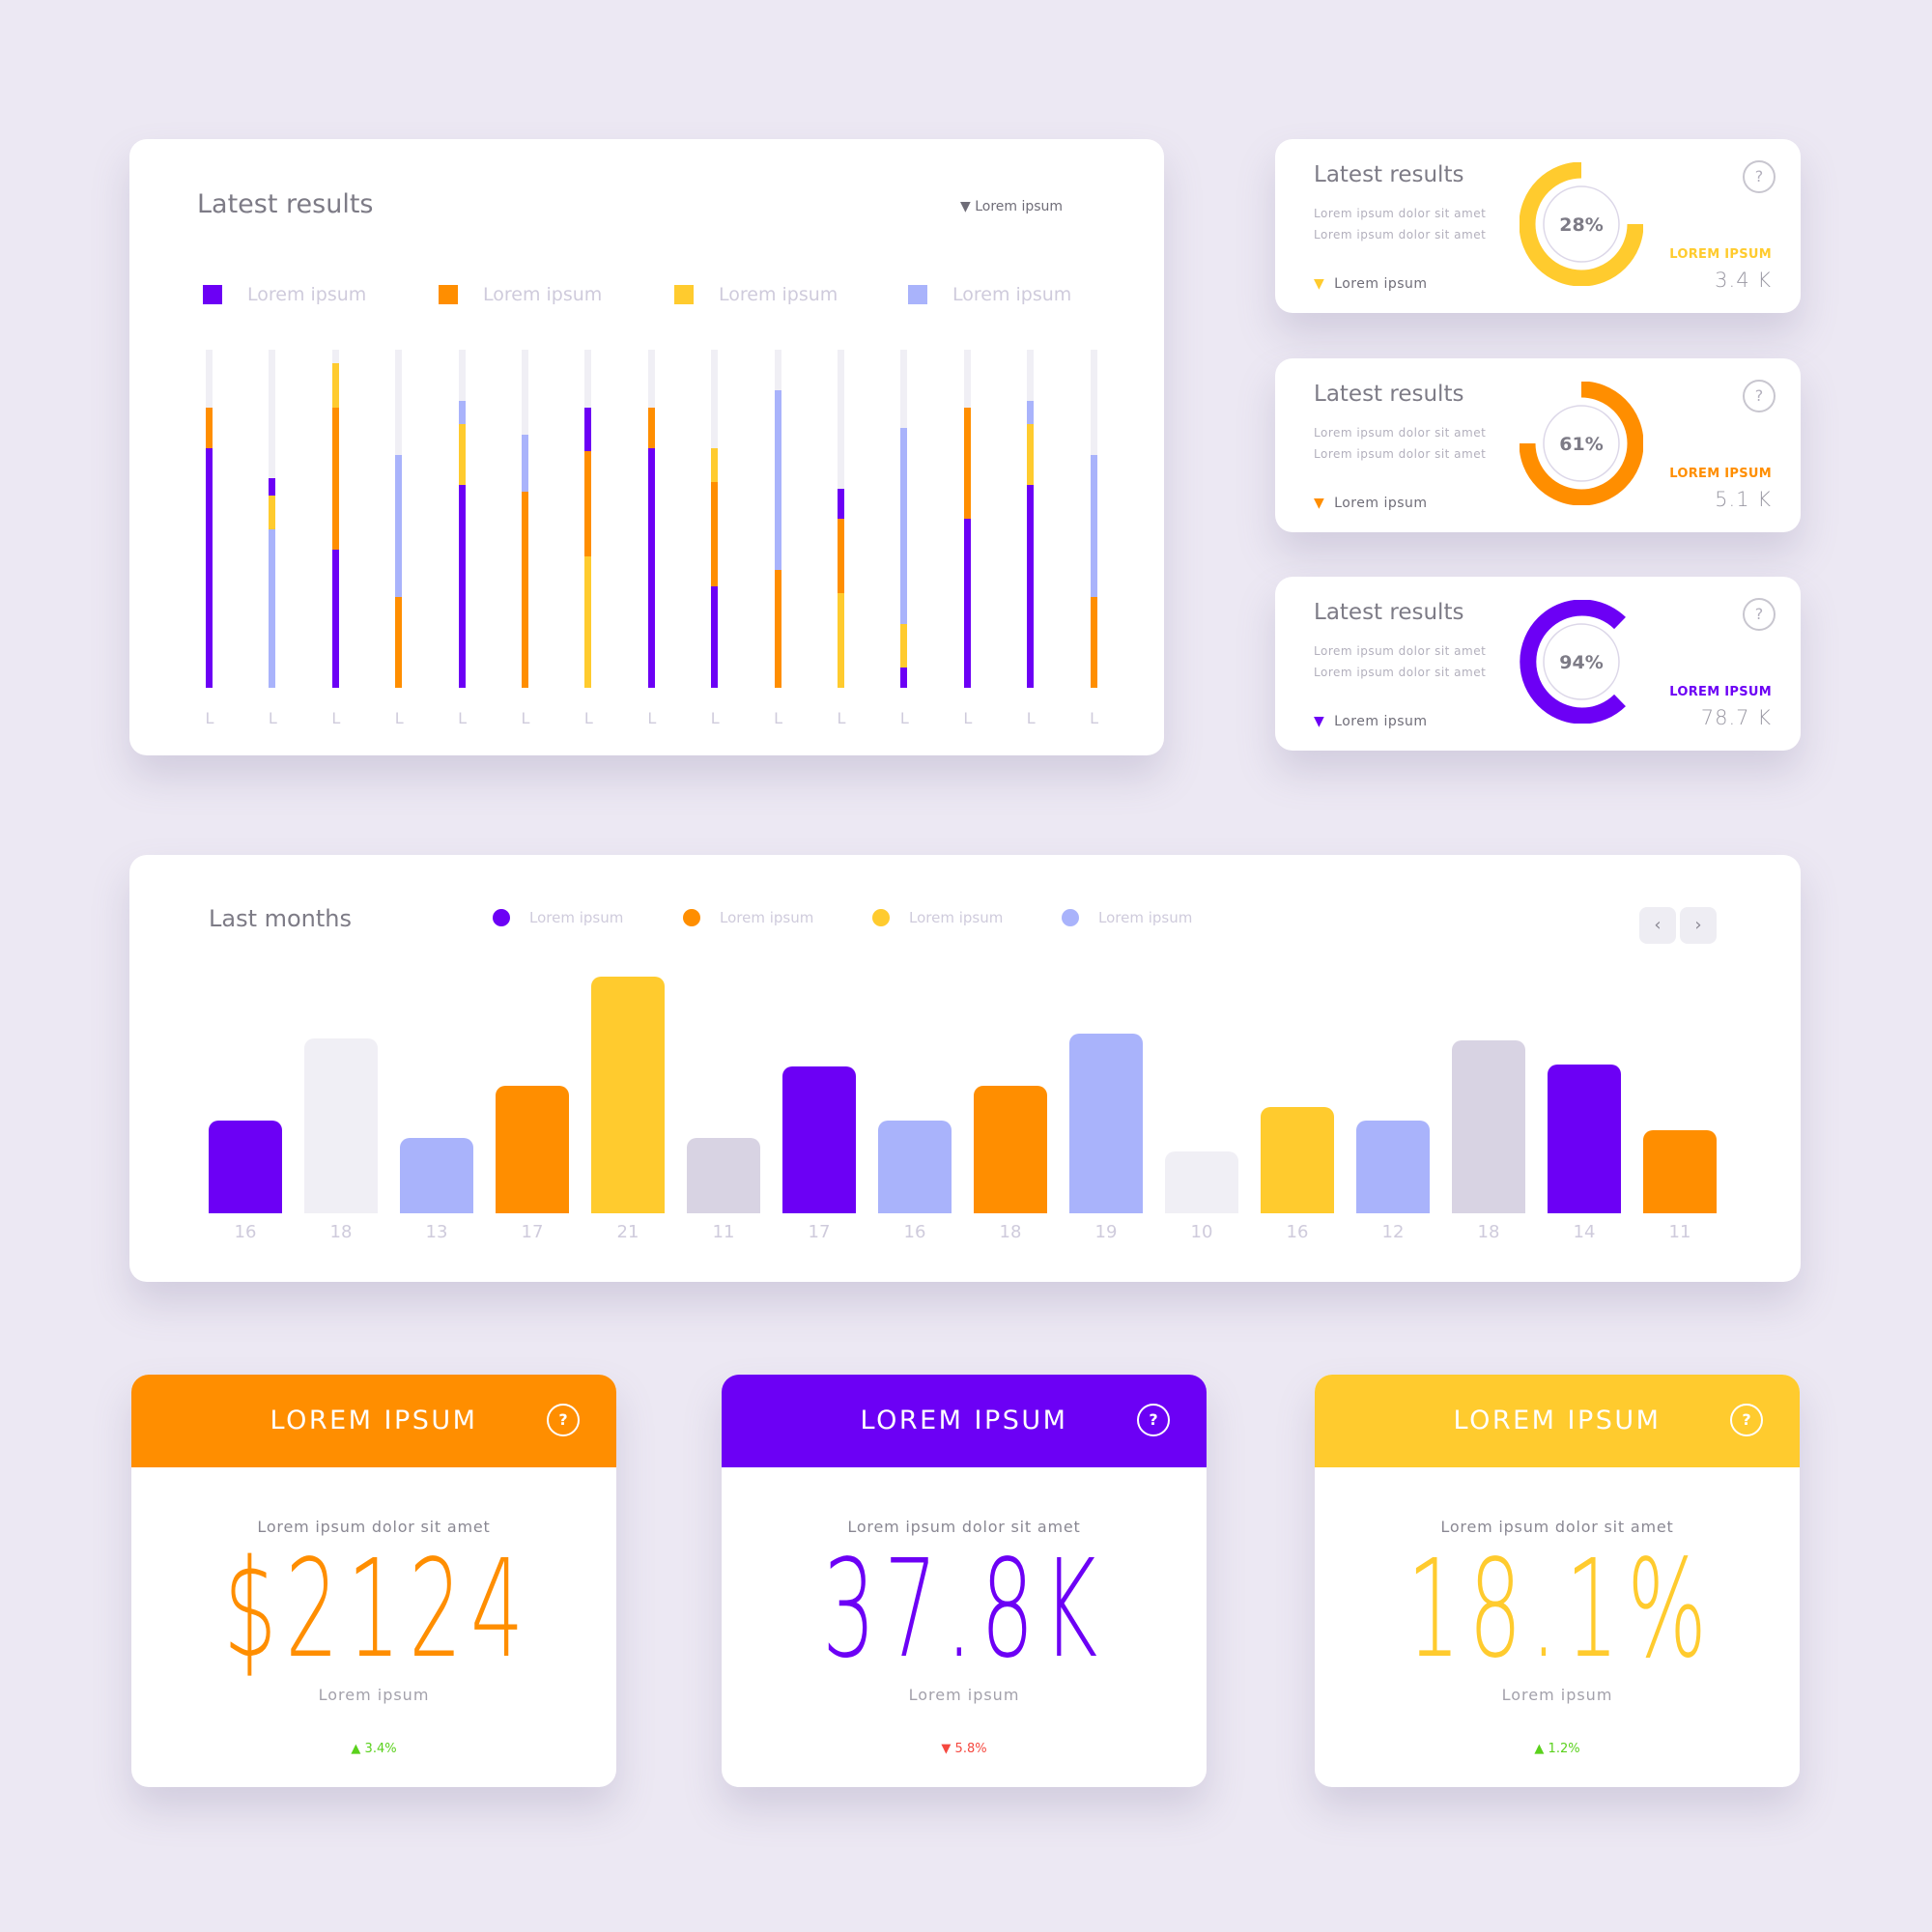  I want to click on card-title: Latest results, so click(1389, 612).